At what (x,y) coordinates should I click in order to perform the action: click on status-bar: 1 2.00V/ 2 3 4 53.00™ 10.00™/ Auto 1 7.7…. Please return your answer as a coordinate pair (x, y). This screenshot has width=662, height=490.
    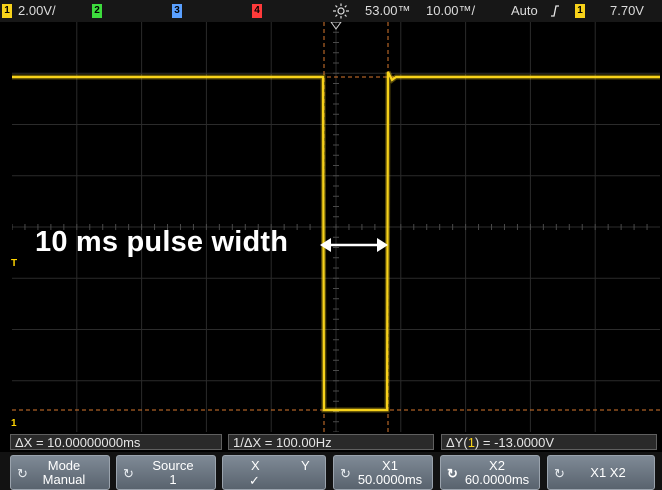
    Looking at the image, I should click on (331, 11).